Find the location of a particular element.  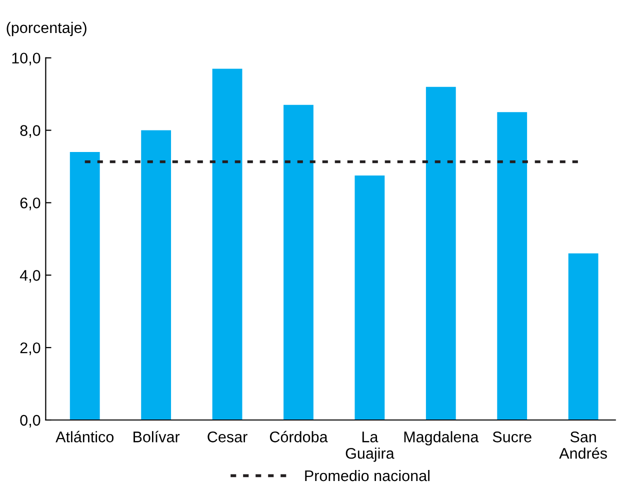

y-axis-title: (porcentaje) is located at coordinates (46, 29).